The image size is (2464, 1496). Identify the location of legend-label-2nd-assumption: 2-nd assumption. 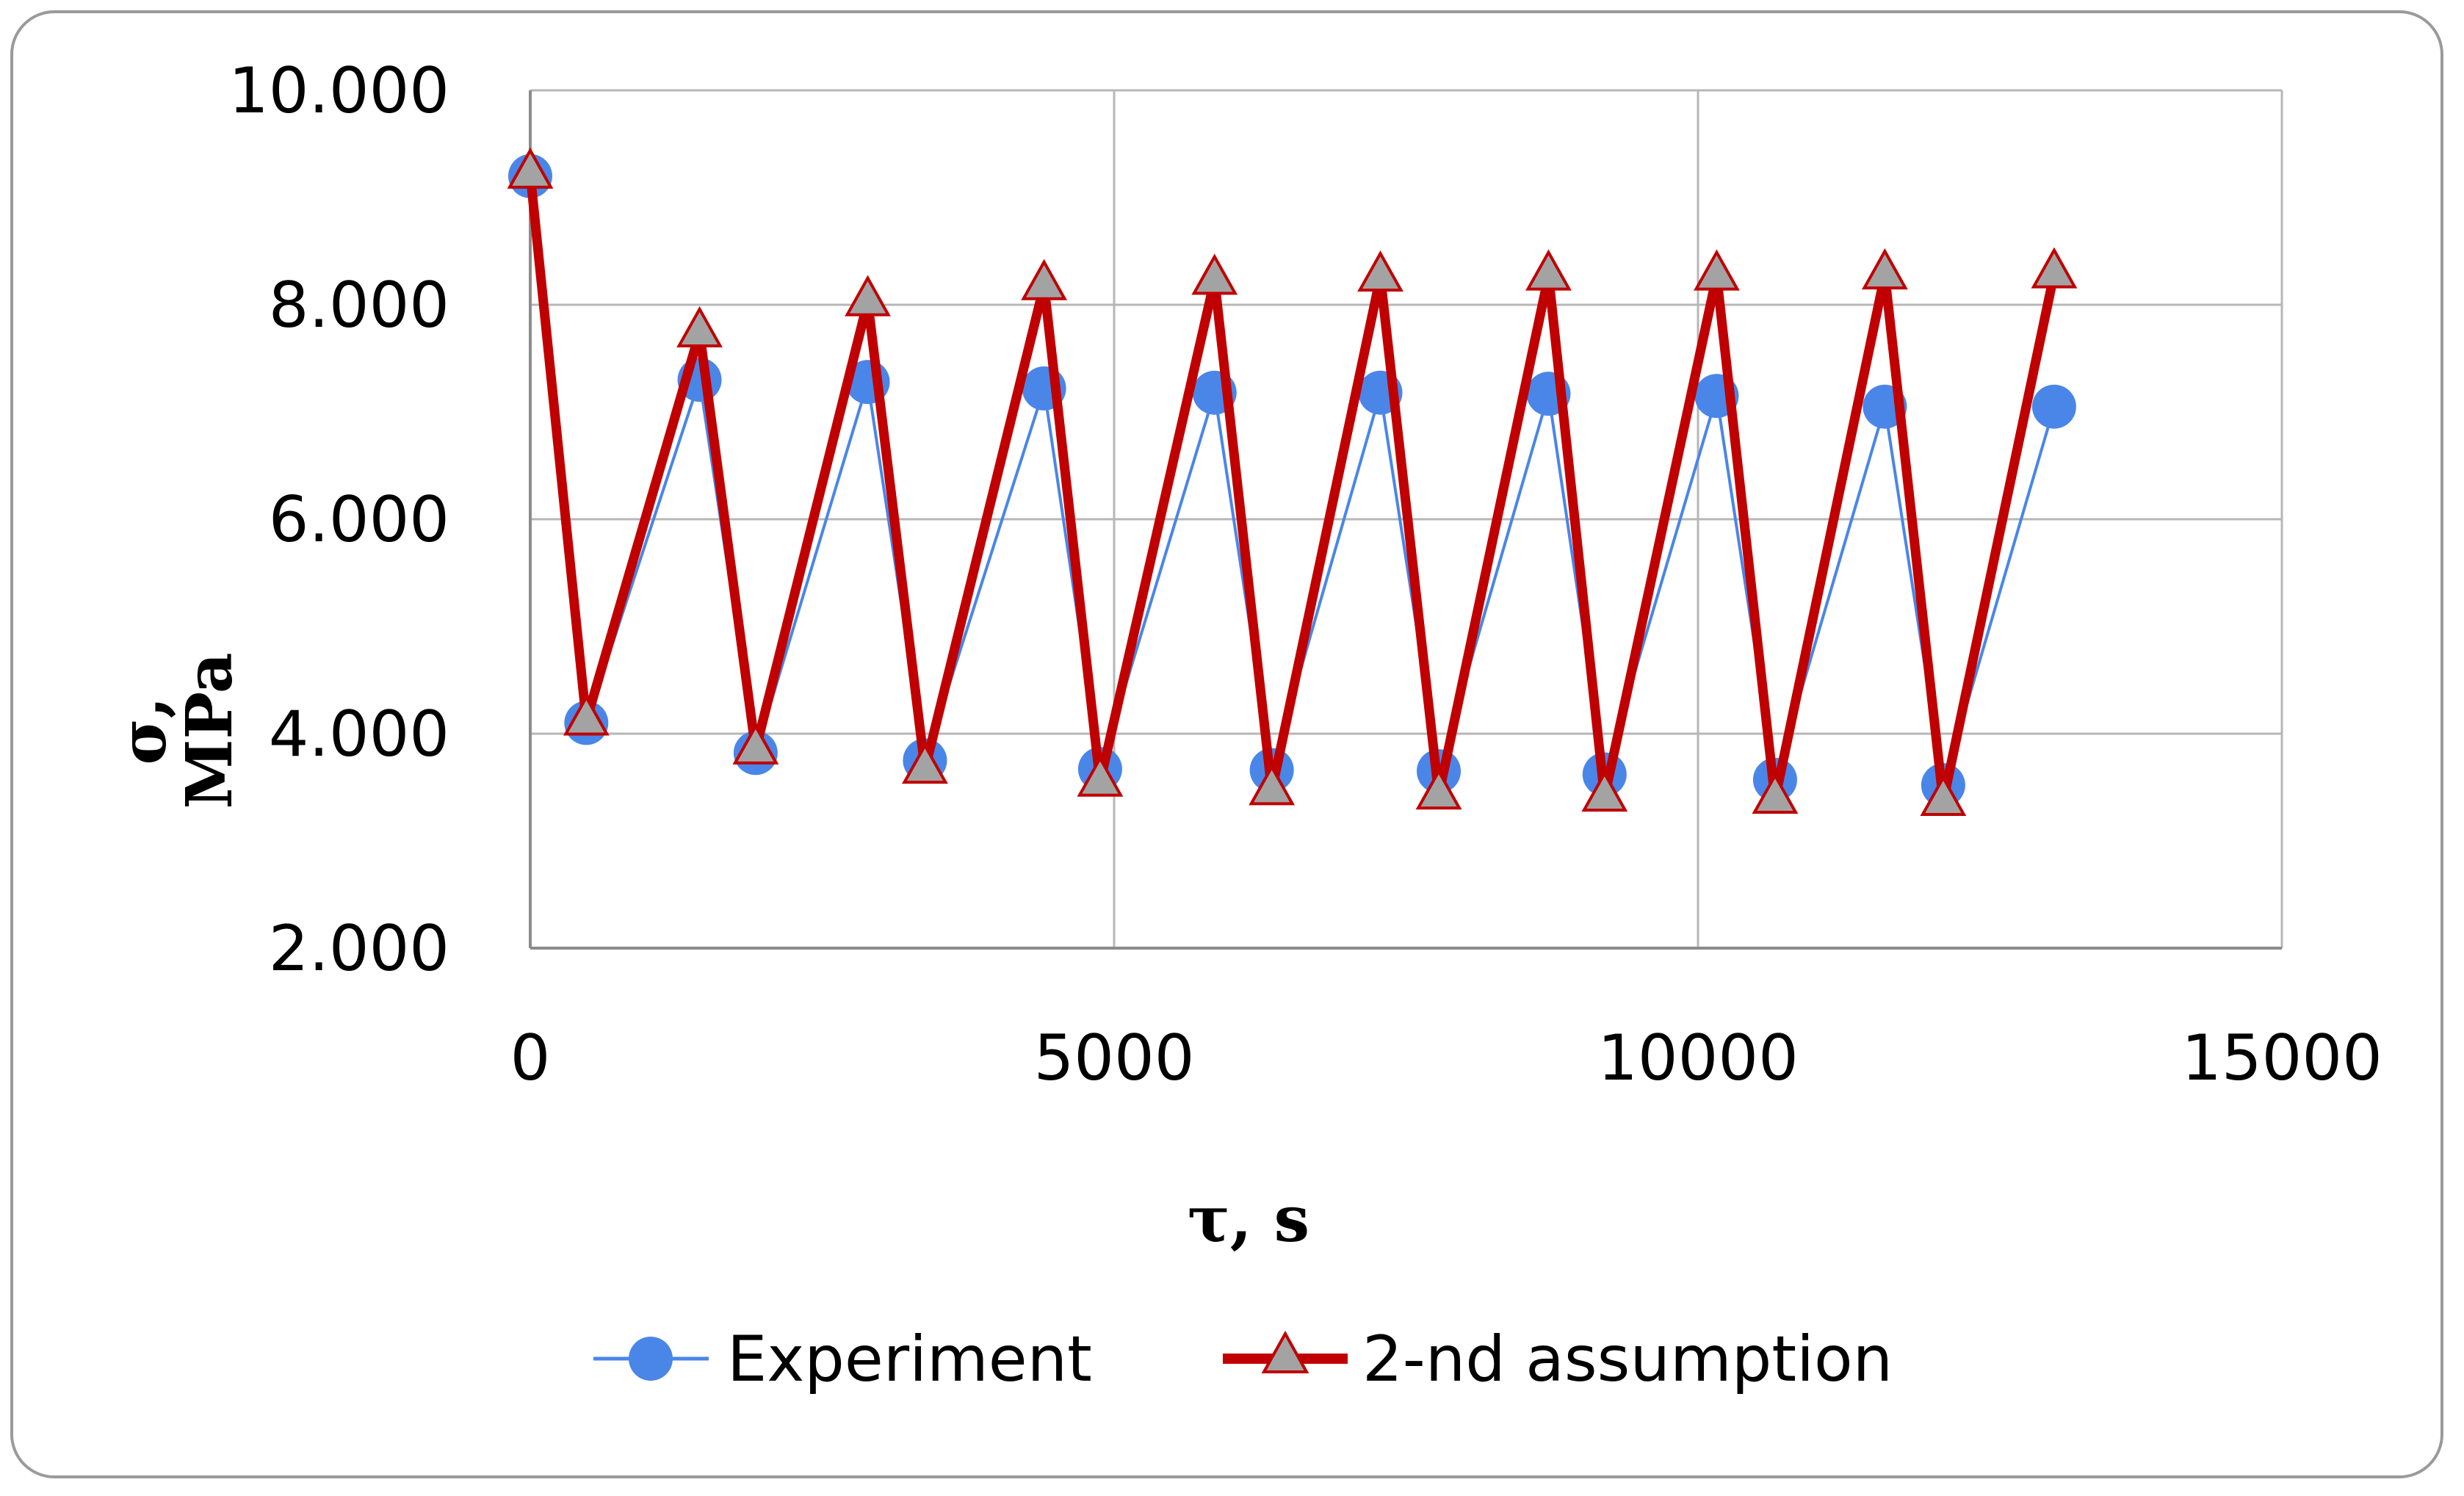
(1627, 1359).